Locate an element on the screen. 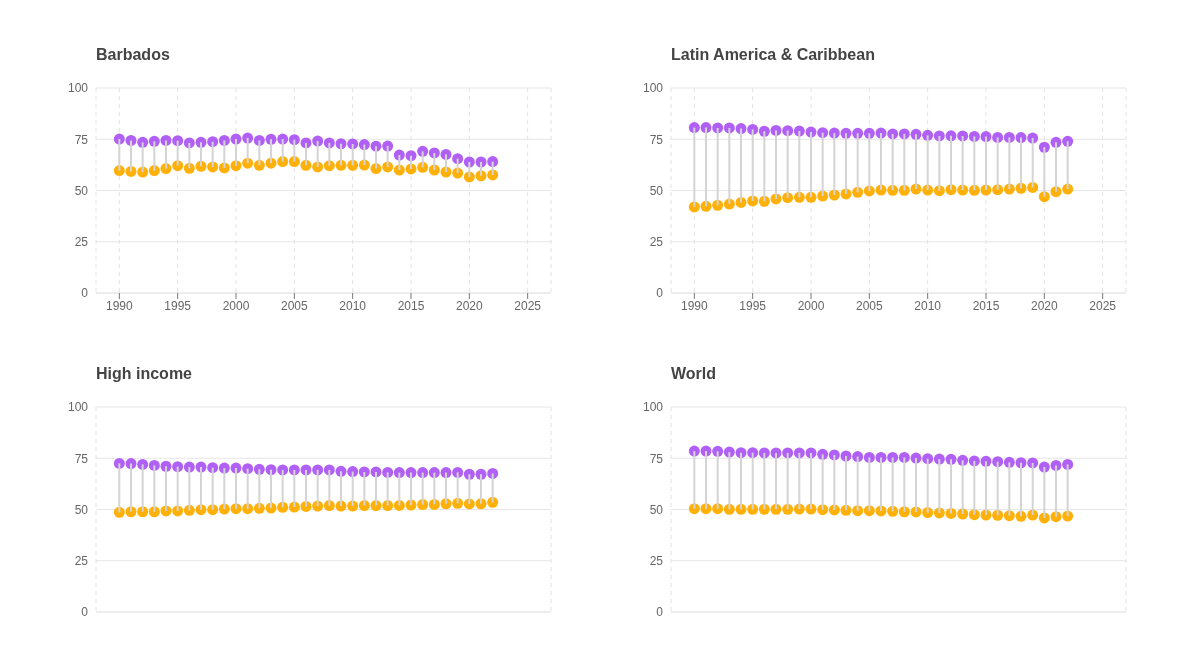  chart-title: Barbados is located at coordinates (133, 55).